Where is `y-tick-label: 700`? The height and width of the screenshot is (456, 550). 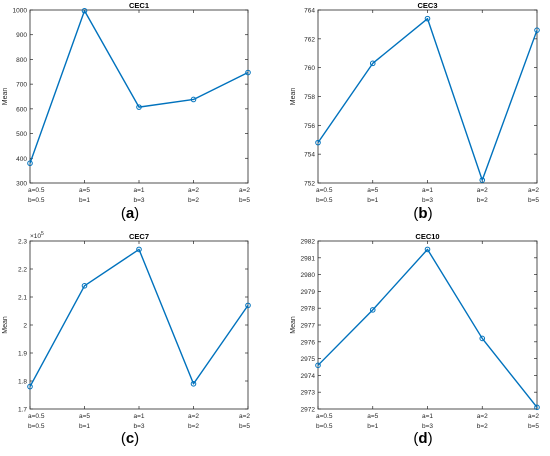
y-tick-label: 700 is located at coordinates (21, 85).